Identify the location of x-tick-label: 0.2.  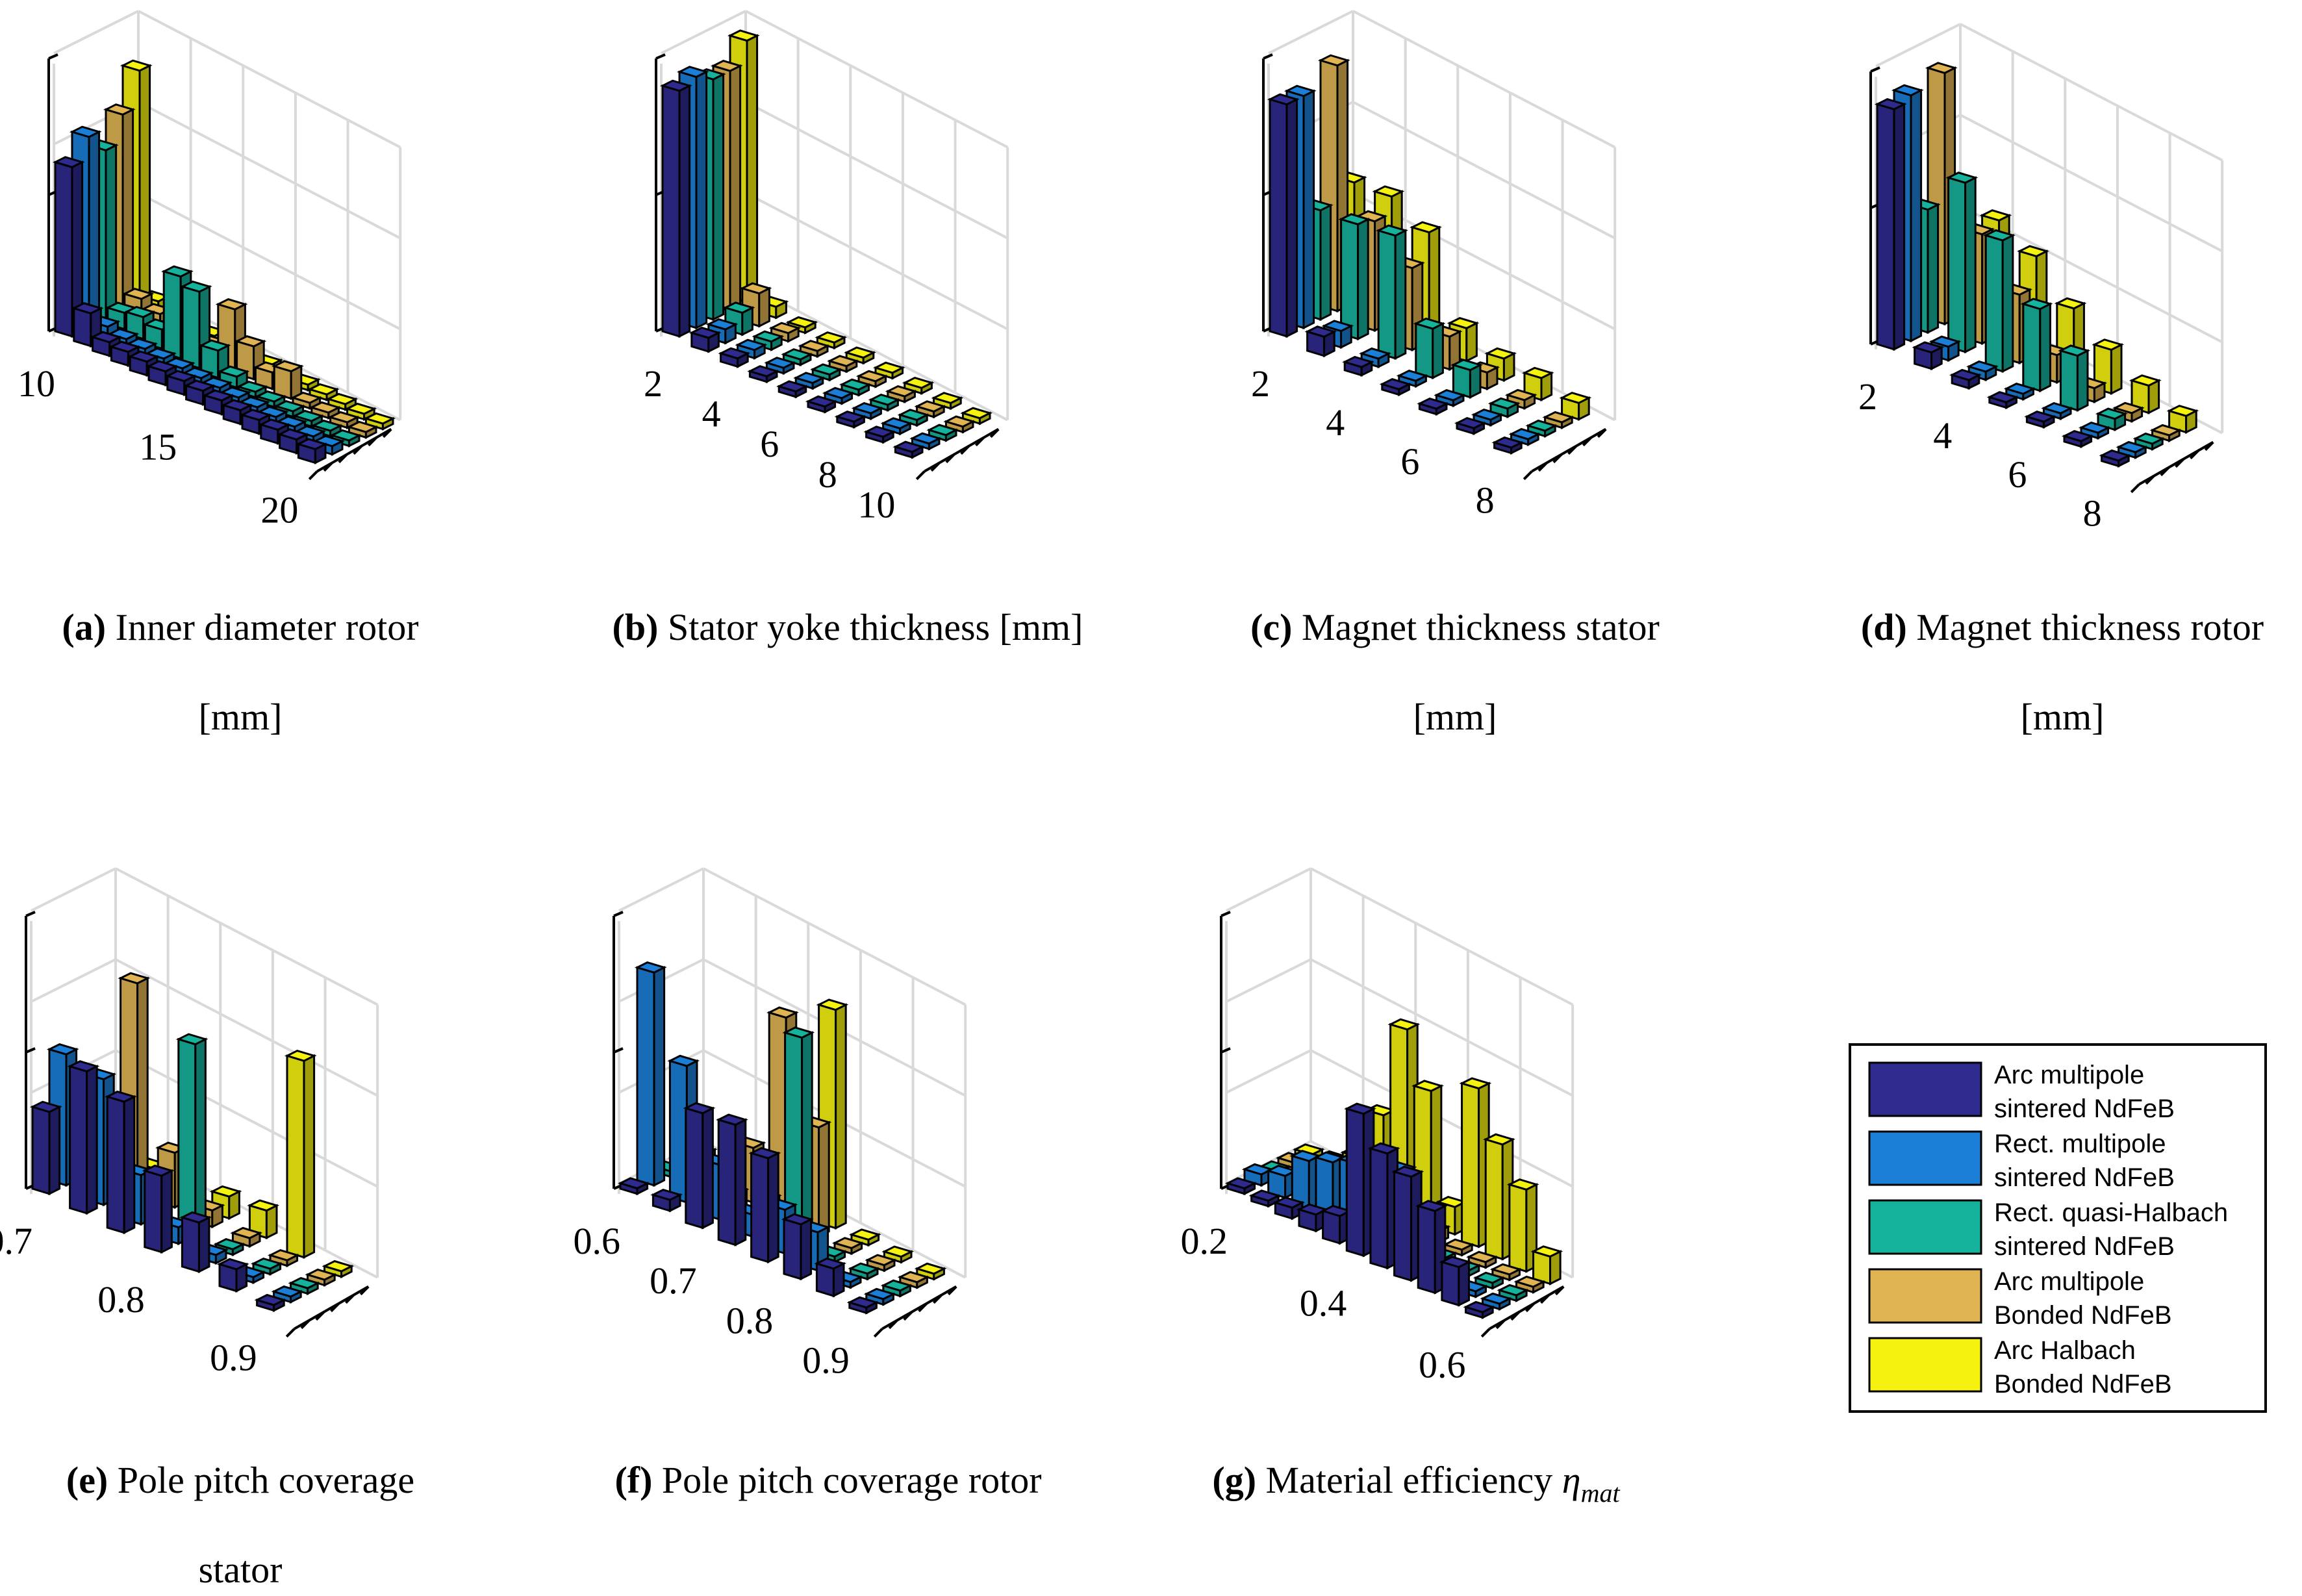
(1205, 1241).